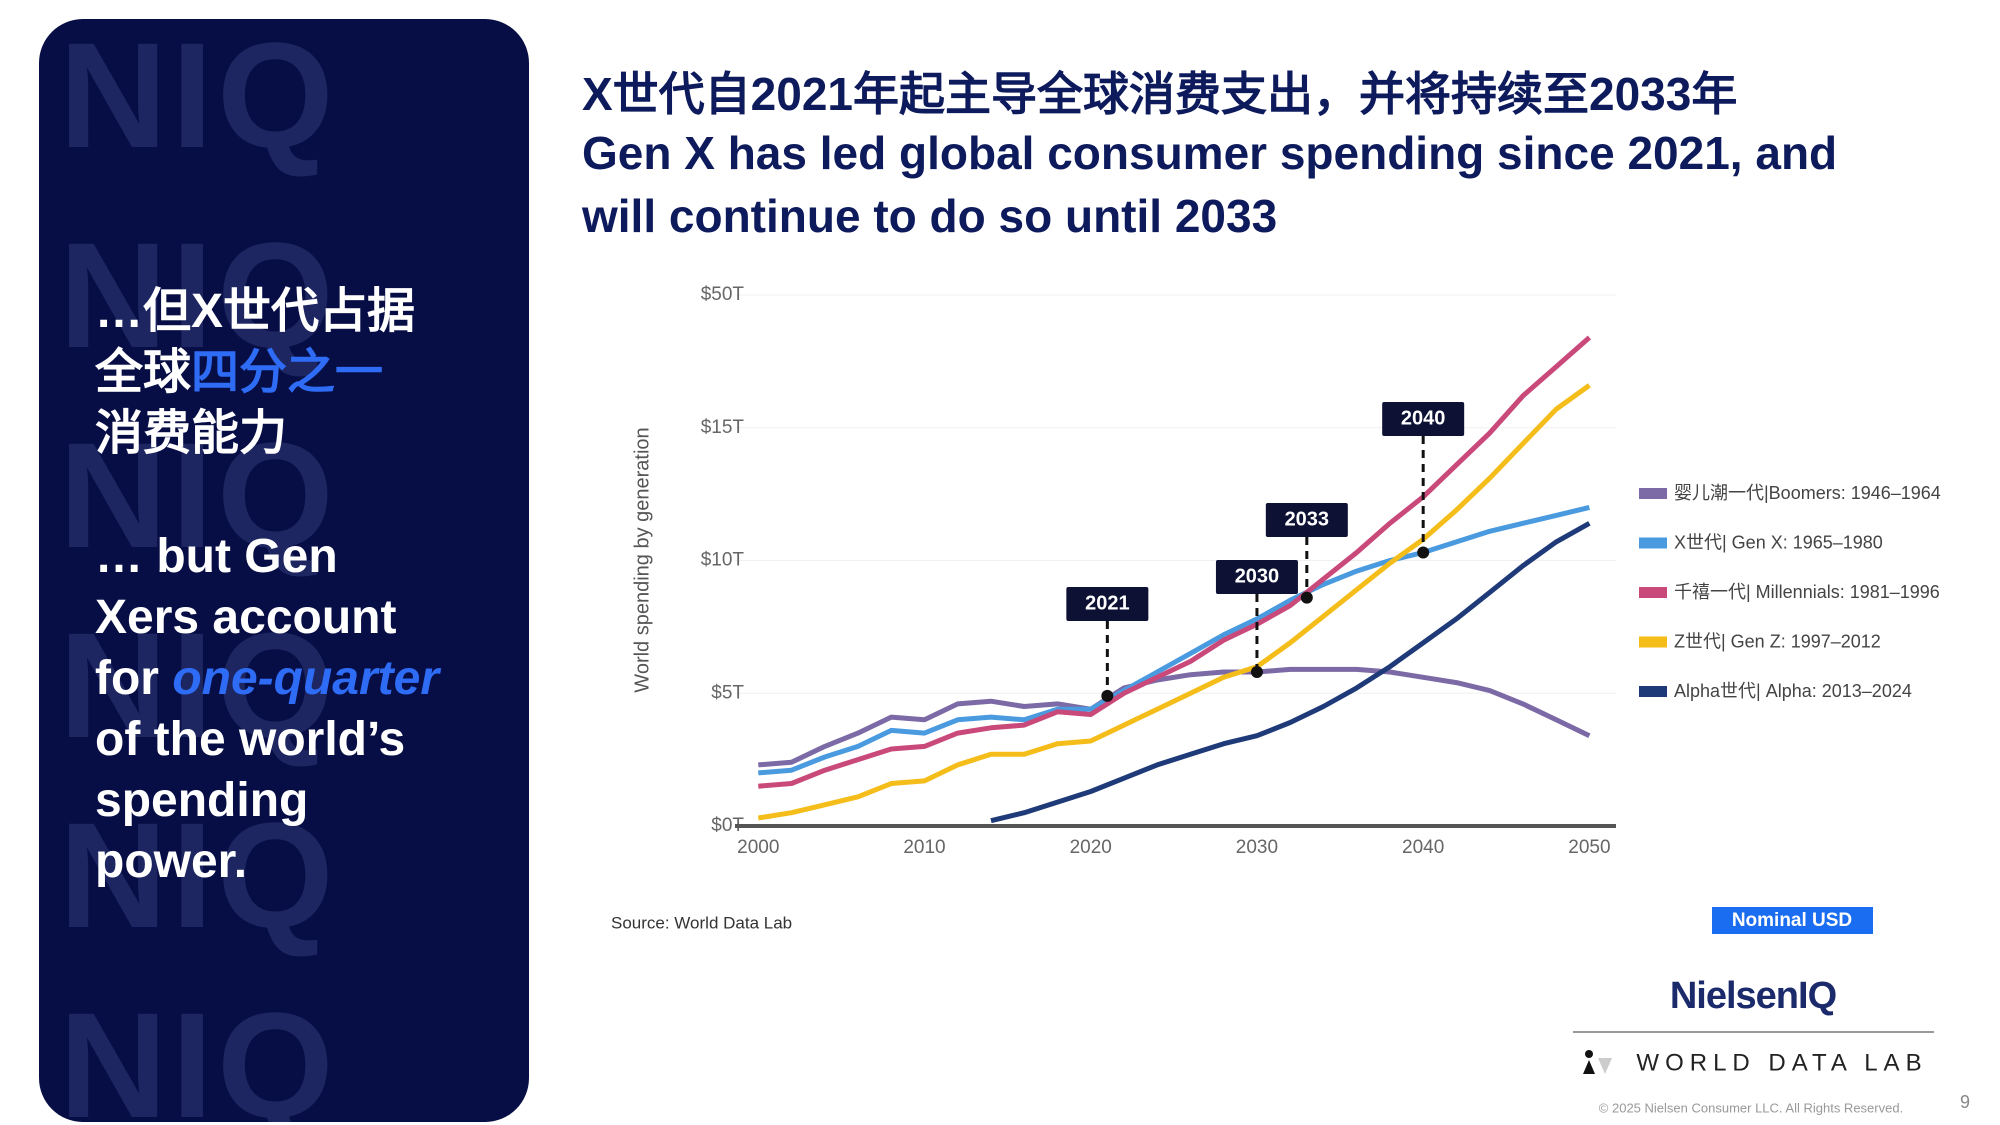 Image resolution: width=2000 pixels, height=1125 pixels. I want to click on page-number: 9, so click(1965, 1102).